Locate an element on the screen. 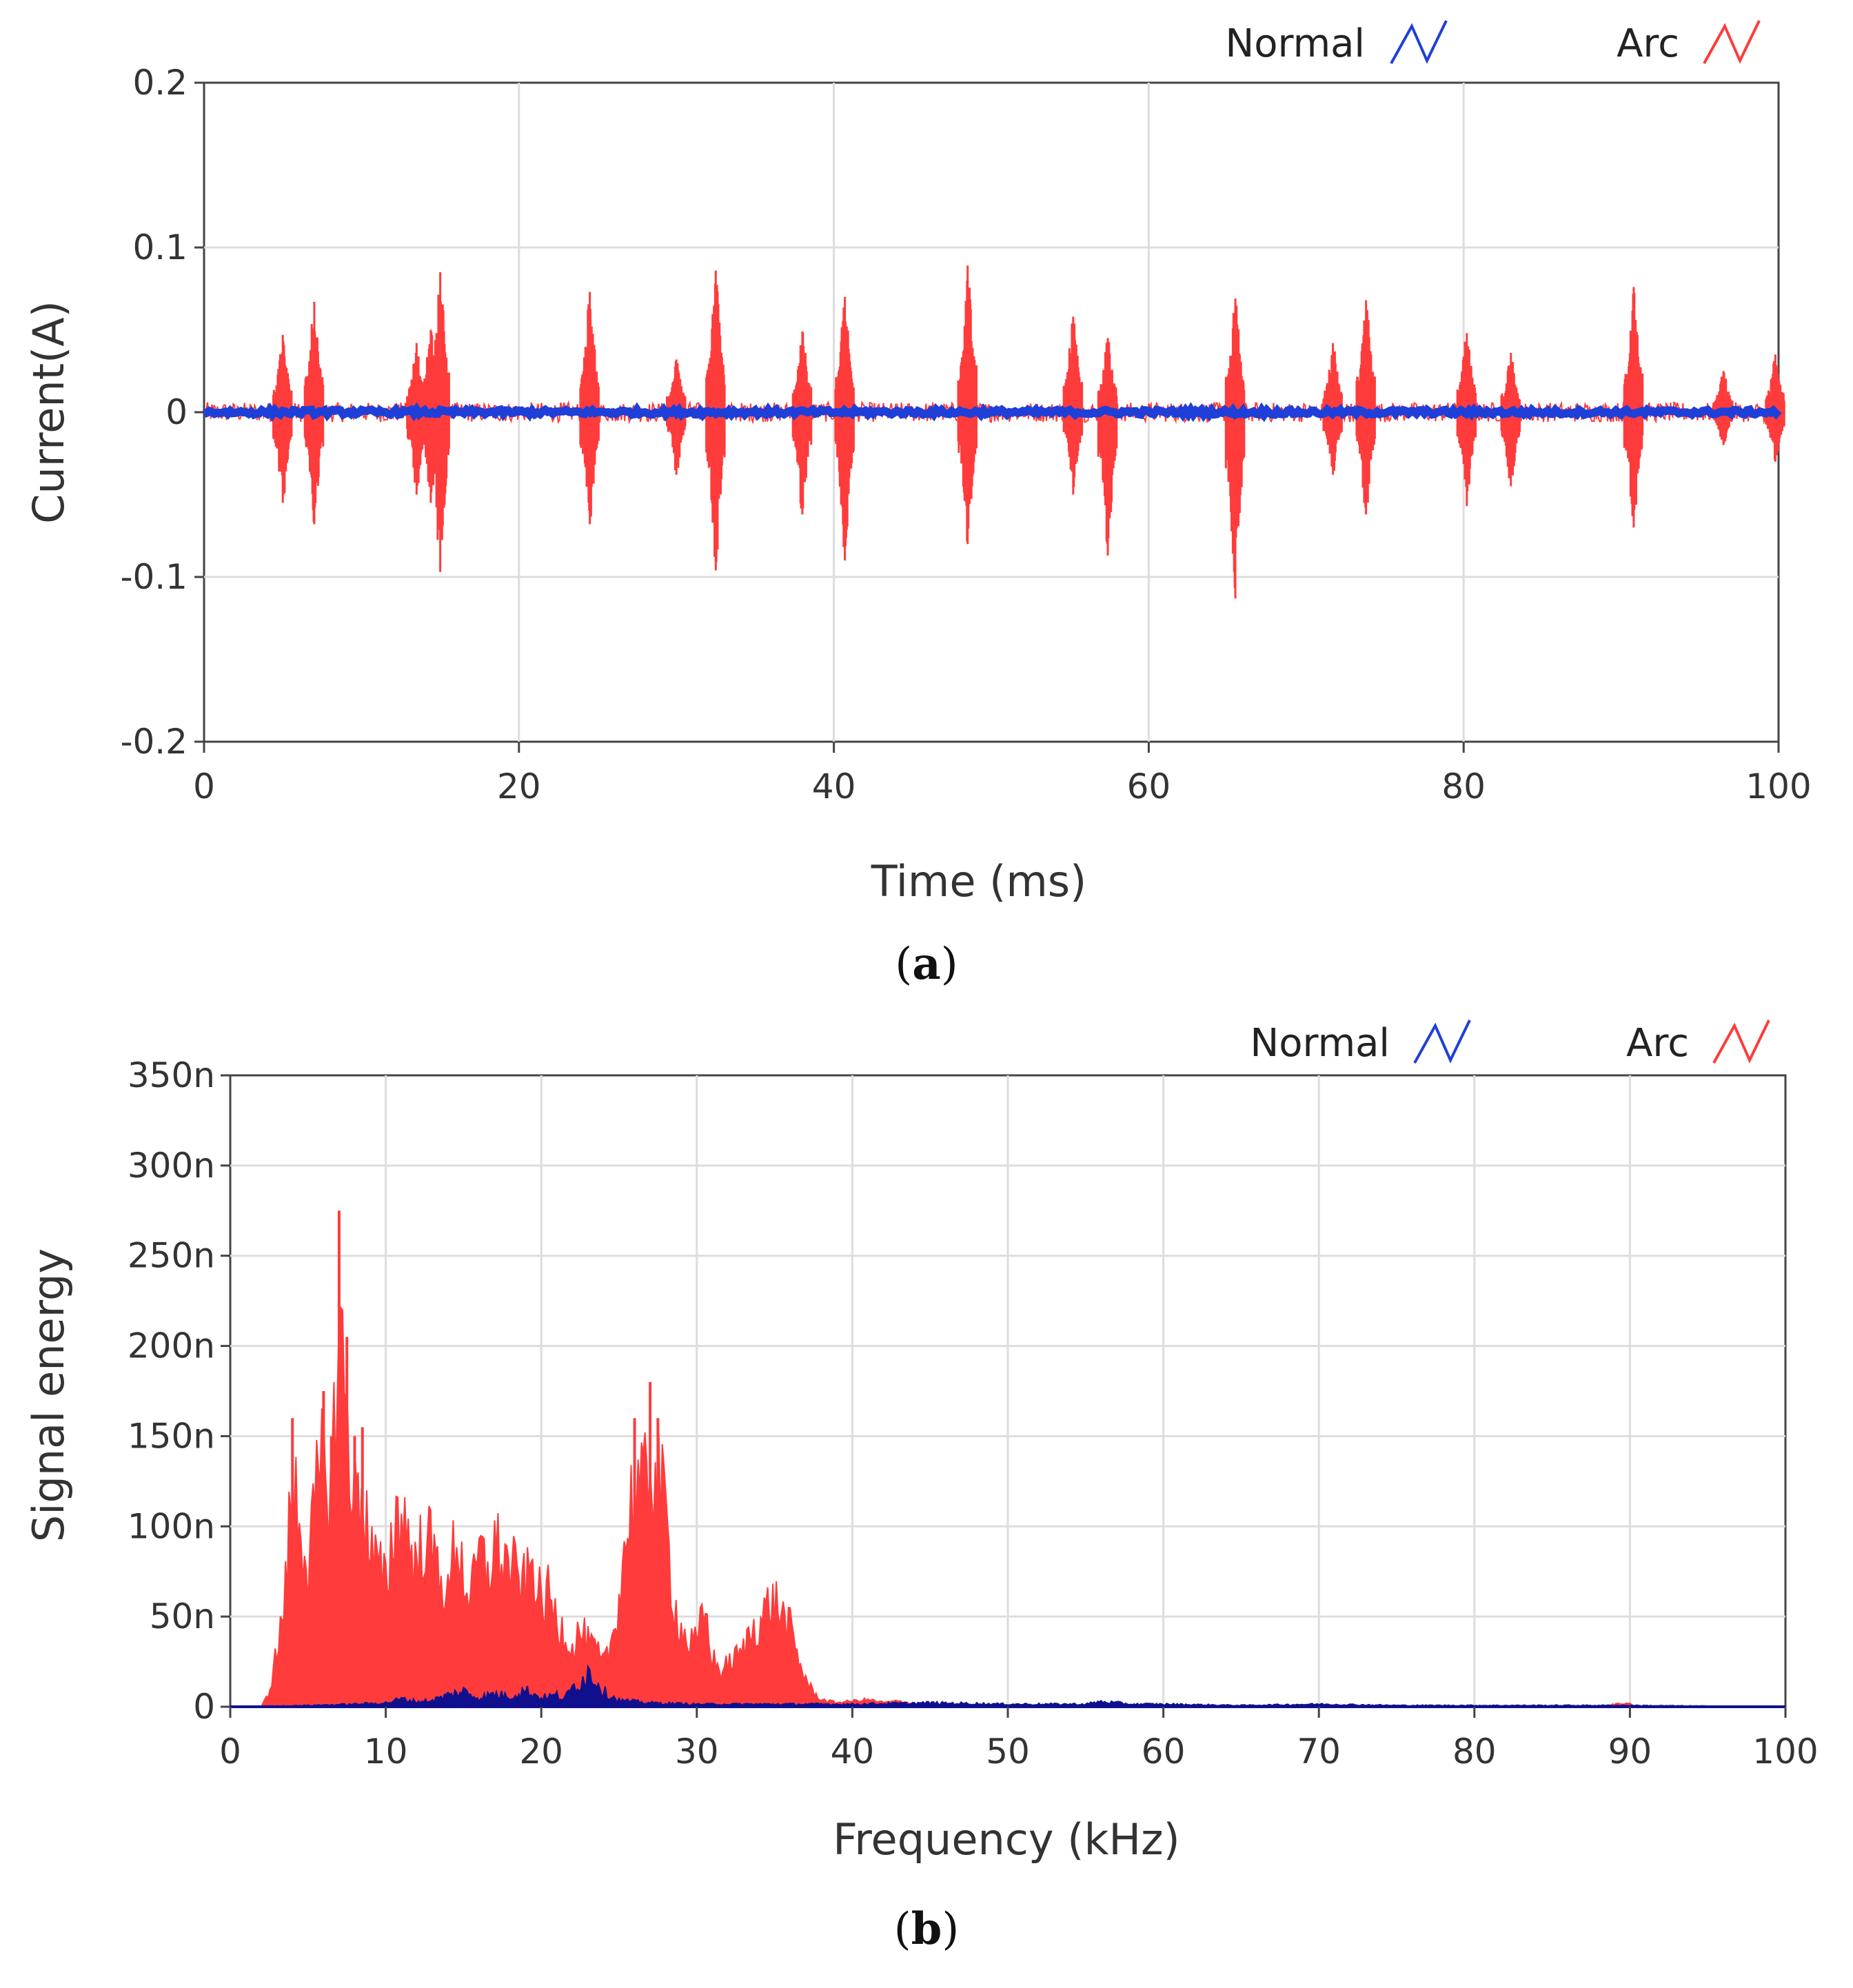 Image resolution: width=1853 pixels, height=1988 pixels. chart-b-xtick-label: 50 is located at coordinates (1008, 1752).